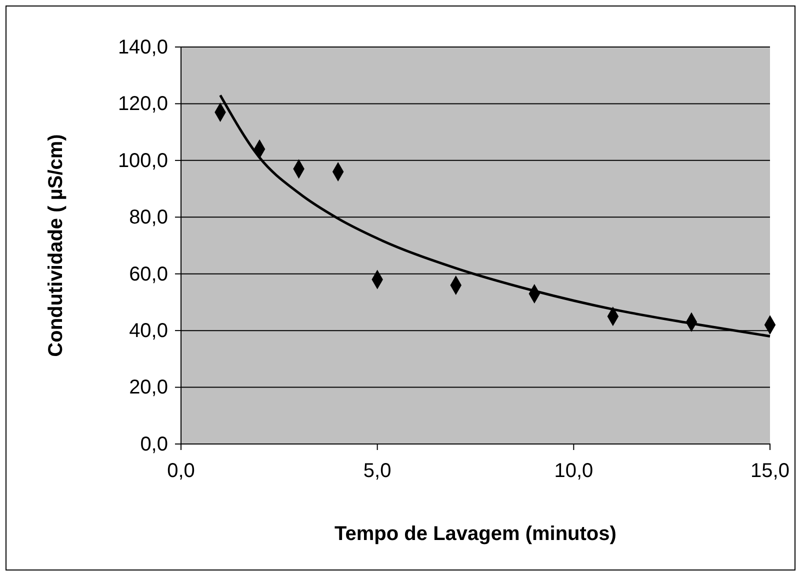 The height and width of the screenshot is (576, 801). I want to click on x-axis-title: Tempo de Lavagem (minutos), so click(475, 534).